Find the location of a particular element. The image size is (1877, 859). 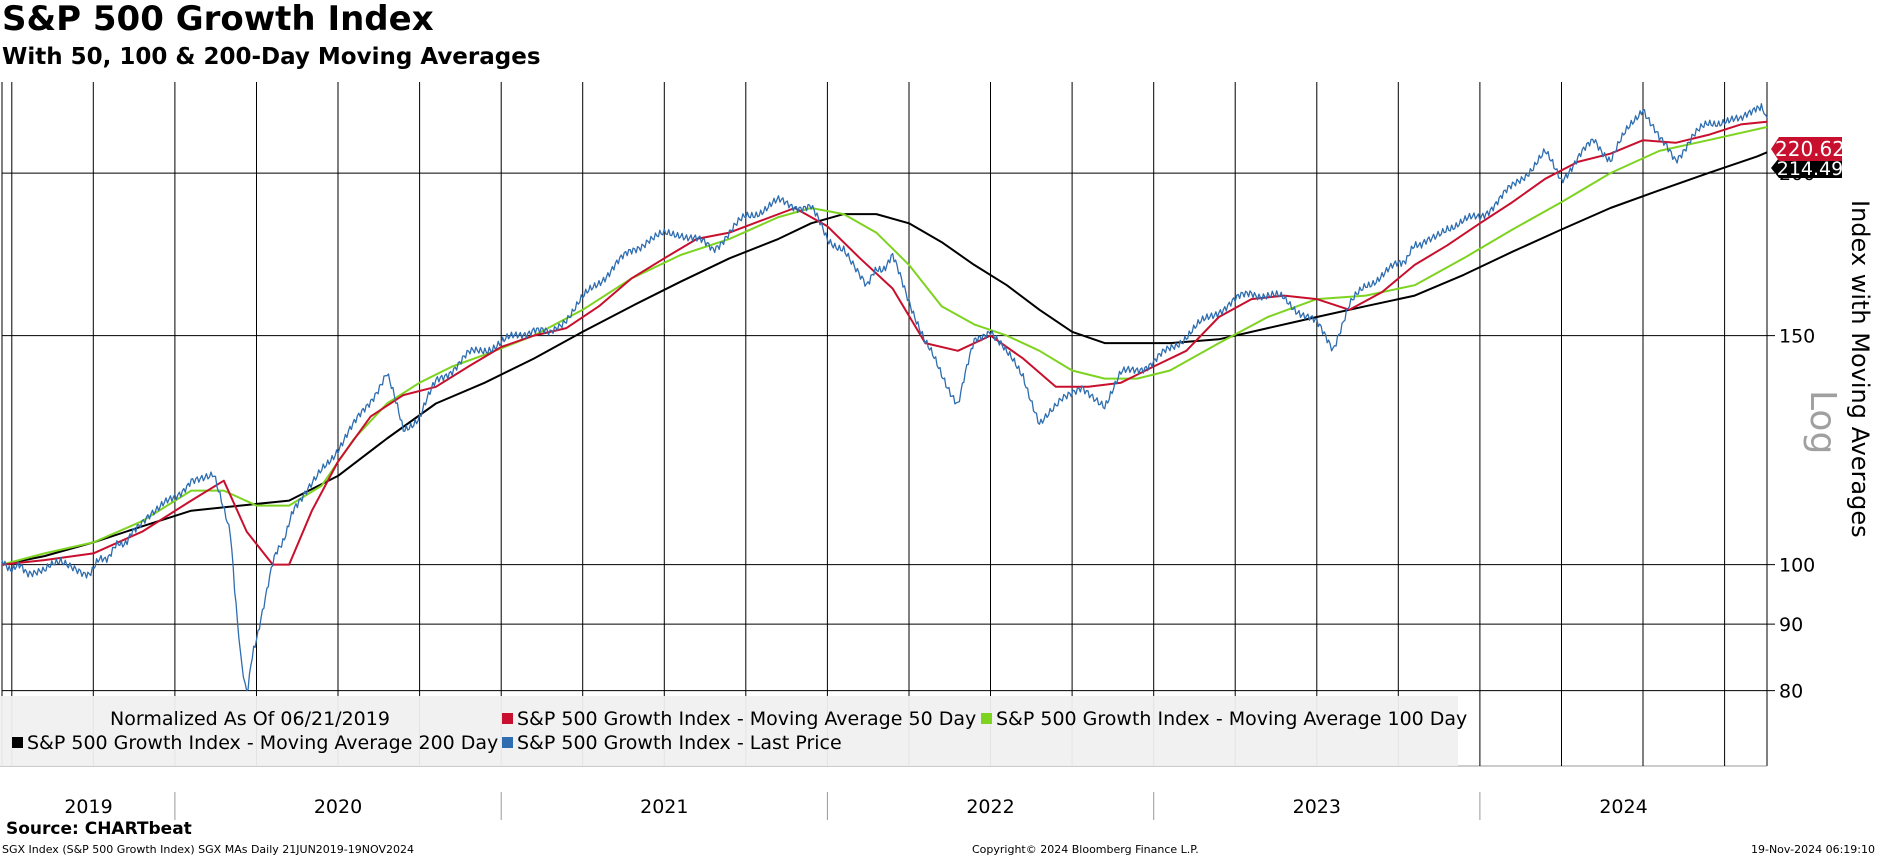

x-tick-label: 2023 is located at coordinates (1317, 807).